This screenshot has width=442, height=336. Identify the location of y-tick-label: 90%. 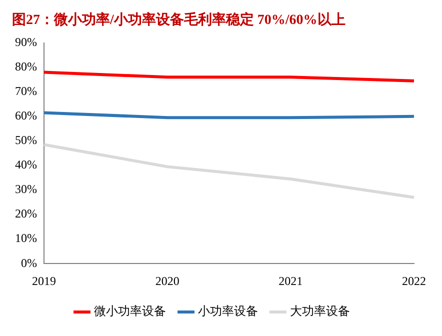
(25, 41).